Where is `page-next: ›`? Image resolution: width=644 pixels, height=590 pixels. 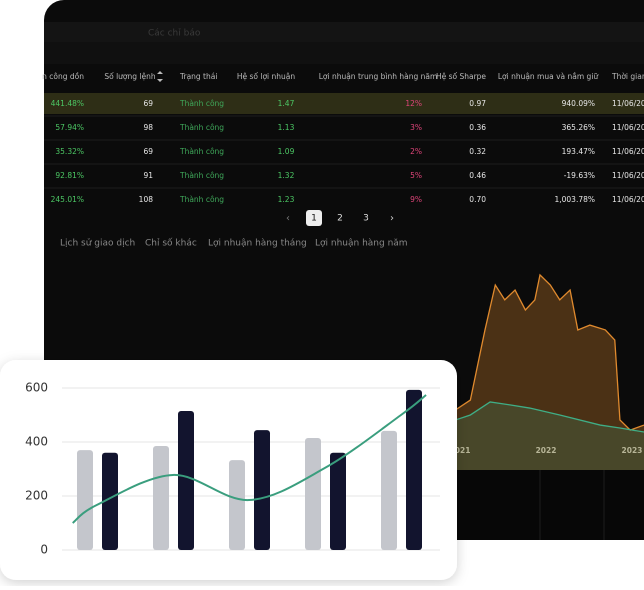 page-next: › is located at coordinates (392, 218).